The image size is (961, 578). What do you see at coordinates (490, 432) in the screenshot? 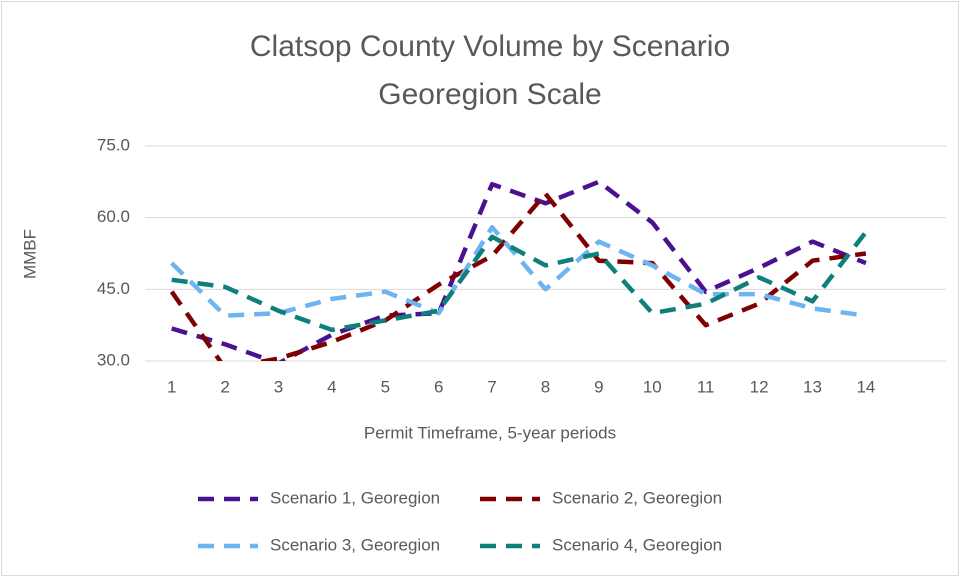
I see `x-axis-label: Permit Timeframe, 5-year periods` at bounding box center [490, 432].